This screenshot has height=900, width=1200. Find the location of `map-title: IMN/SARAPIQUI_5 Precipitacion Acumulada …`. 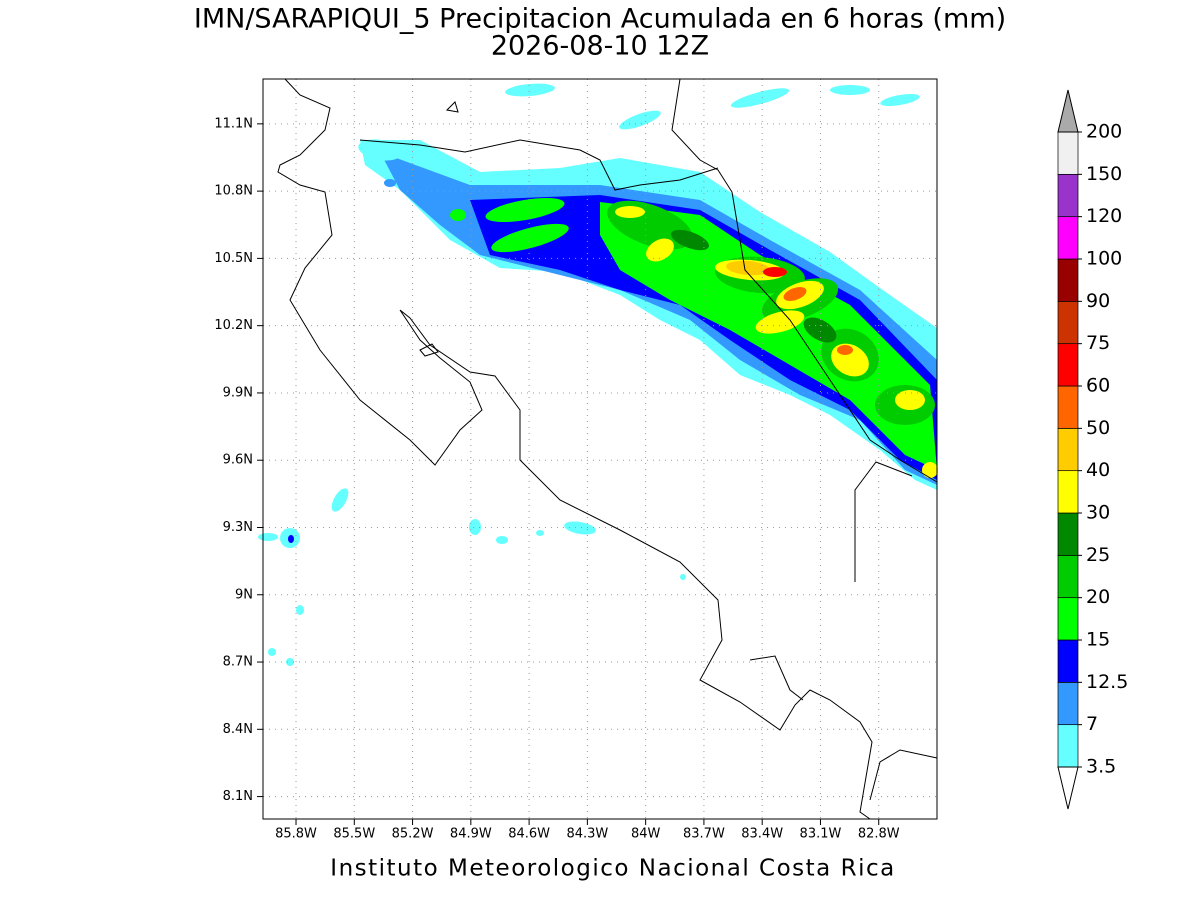

map-title: IMN/SARAPIQUI_5 Precipitacion Acumulada … is located at coordinates (600, 19).